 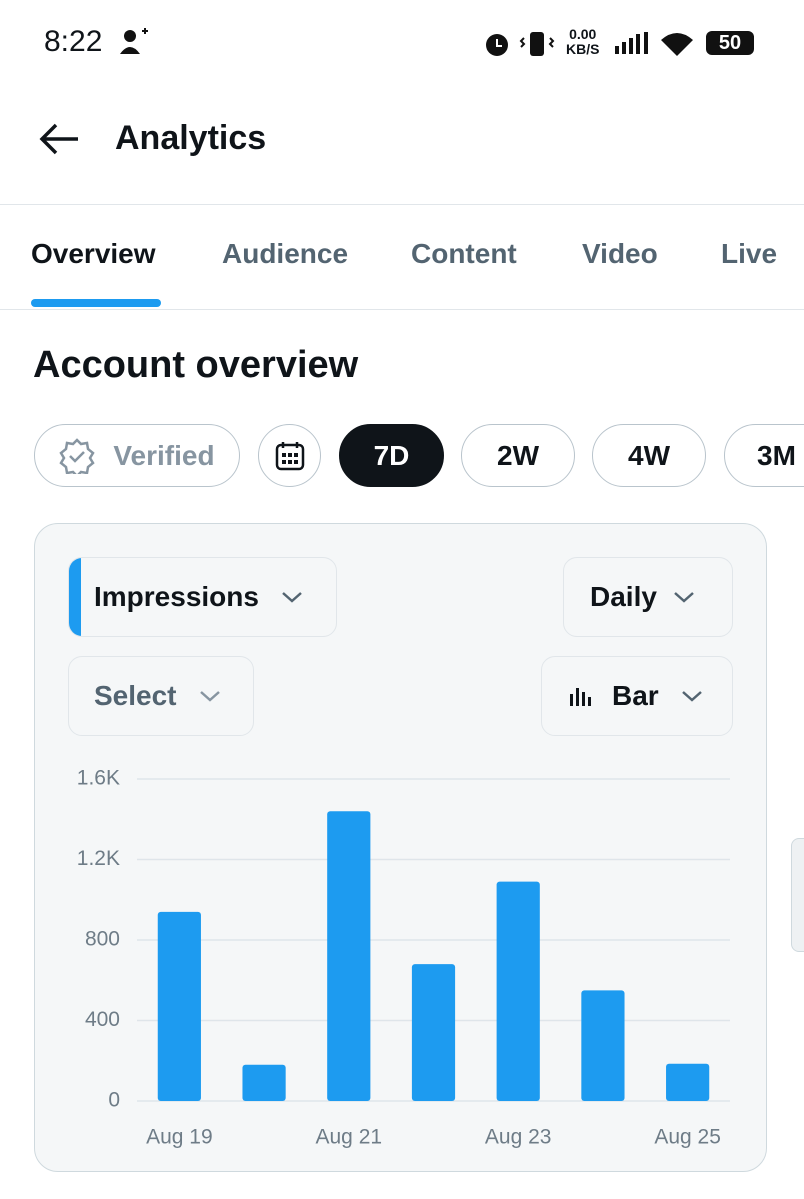 I want to click on verified-icon, so click(x=77, y=455).